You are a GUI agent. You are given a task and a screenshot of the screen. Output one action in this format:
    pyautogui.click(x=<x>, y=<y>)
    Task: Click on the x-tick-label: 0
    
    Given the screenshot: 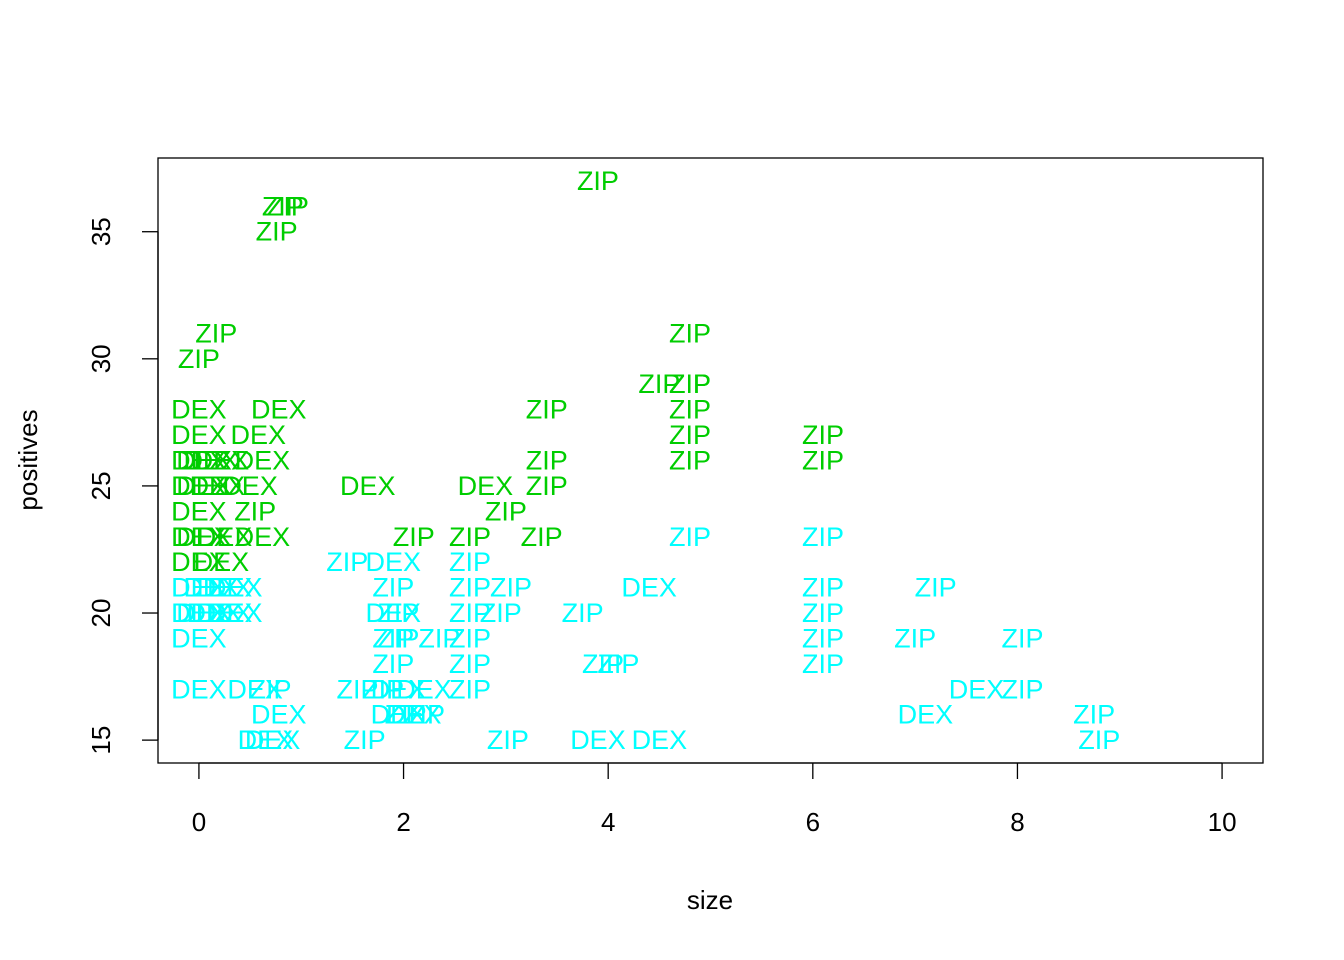 What is the action you would take?
    pyautogui.click(x=199, y=822)
    